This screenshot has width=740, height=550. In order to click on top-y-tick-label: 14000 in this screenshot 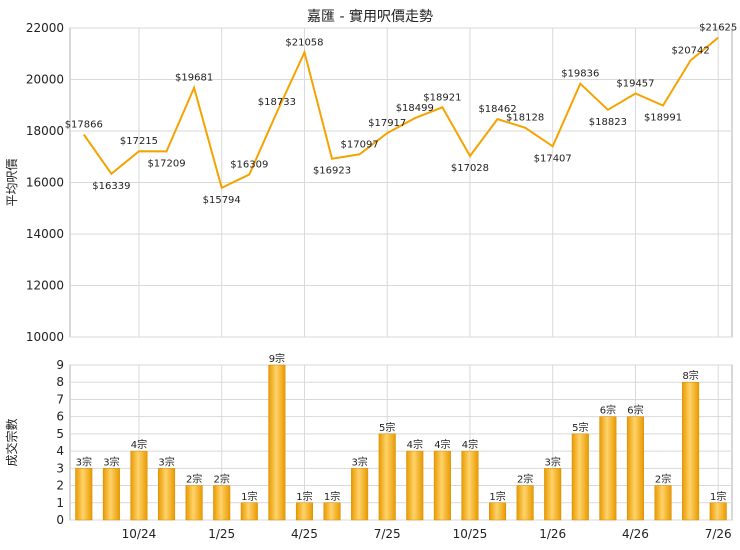, I will do `click(45, 234)`.